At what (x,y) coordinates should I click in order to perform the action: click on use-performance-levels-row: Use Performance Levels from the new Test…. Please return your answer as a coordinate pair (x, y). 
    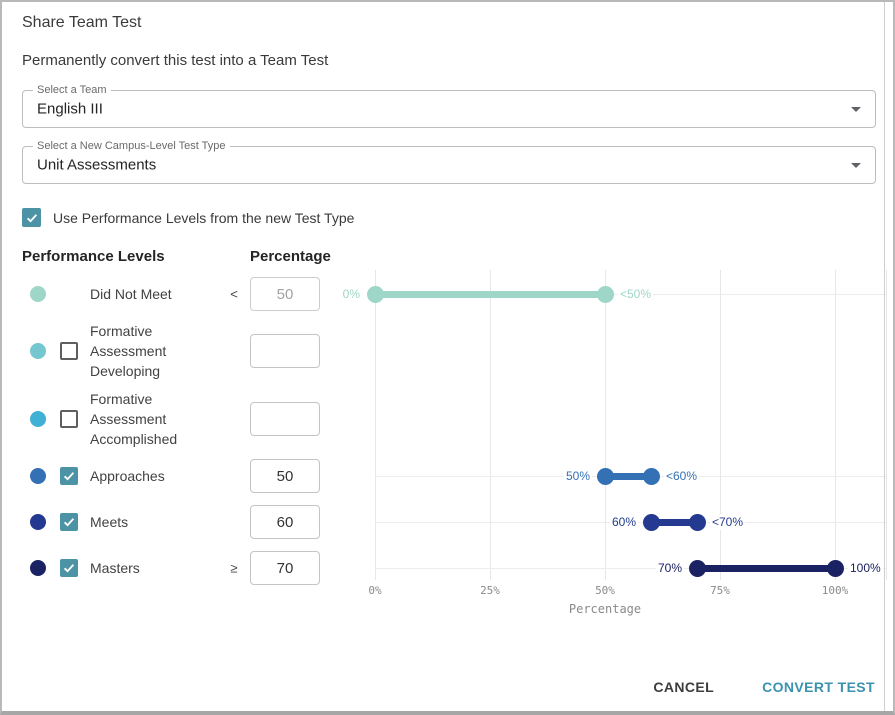
    Looking at the image, I should click on (188, 217).